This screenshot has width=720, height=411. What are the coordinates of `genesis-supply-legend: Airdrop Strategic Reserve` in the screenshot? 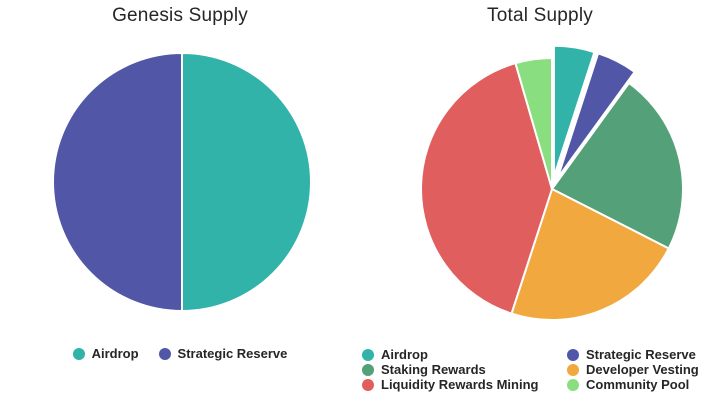 It's located at (180, 353).